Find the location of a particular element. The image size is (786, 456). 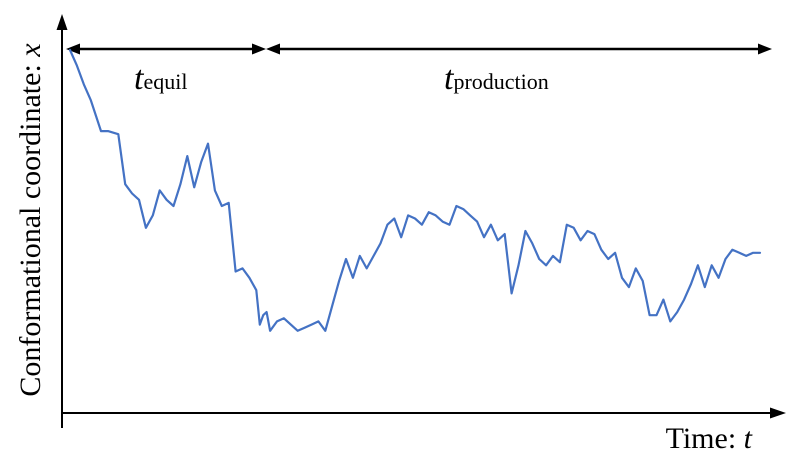

y-axis-label-text: Conformational coordinate: is located at coordinates (30, 227).